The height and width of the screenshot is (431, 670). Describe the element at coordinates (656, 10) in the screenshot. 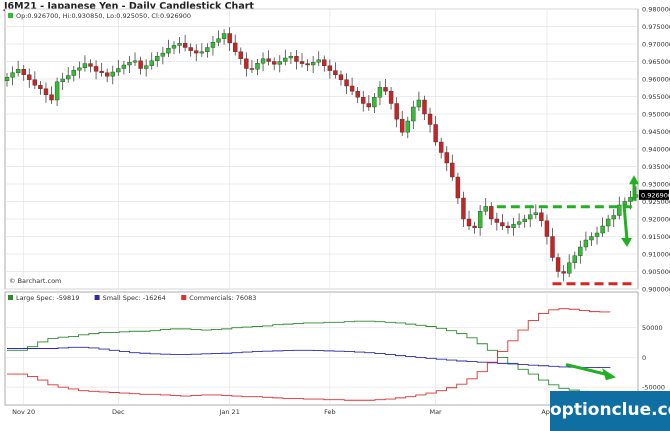

I see `price-tick-label: 0.980000` at that location.